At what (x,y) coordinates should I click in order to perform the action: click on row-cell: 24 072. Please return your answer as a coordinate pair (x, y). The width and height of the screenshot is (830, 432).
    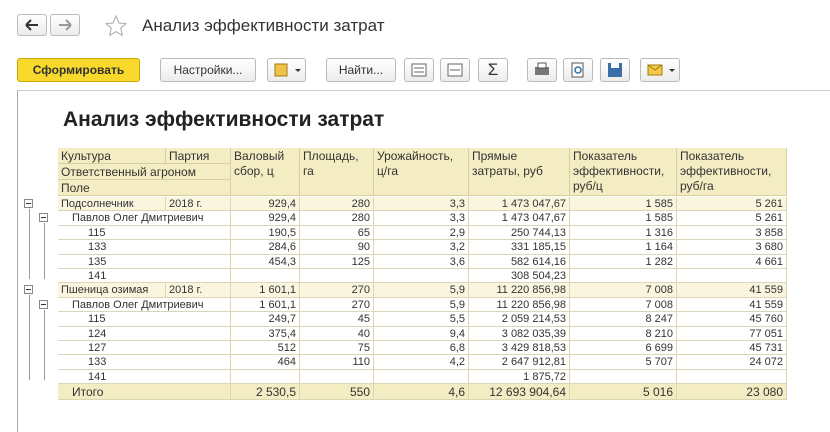
    Looking at the image, I should click on (732, 362).